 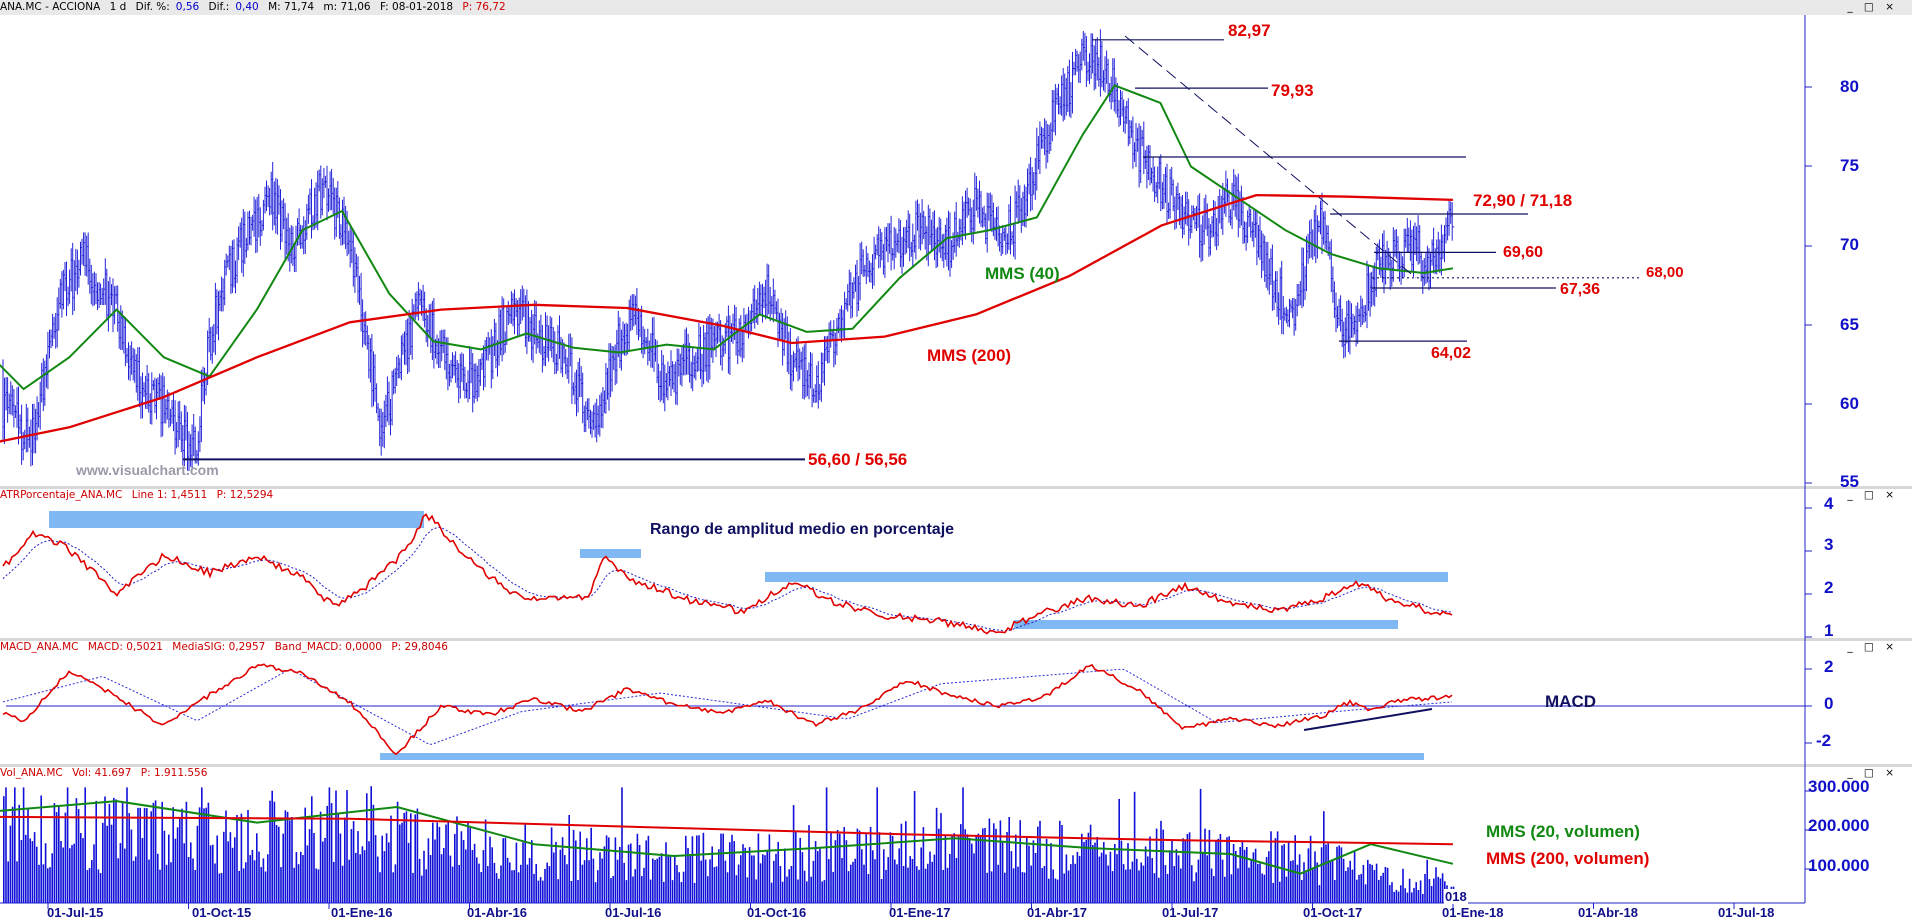 What do you see at coordinates (1570, 701) in the screenshot?
I see `macd-title: MACD` at bounding box center [1570, 701].